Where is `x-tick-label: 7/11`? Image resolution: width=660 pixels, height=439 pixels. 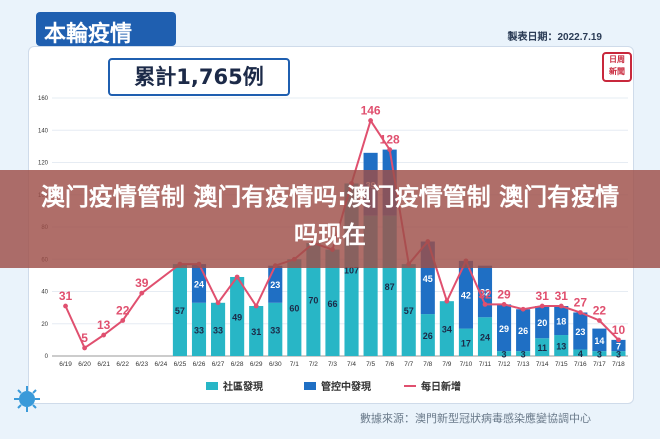 x-tick-label: 7/11 is located at coordinates (485, 364).